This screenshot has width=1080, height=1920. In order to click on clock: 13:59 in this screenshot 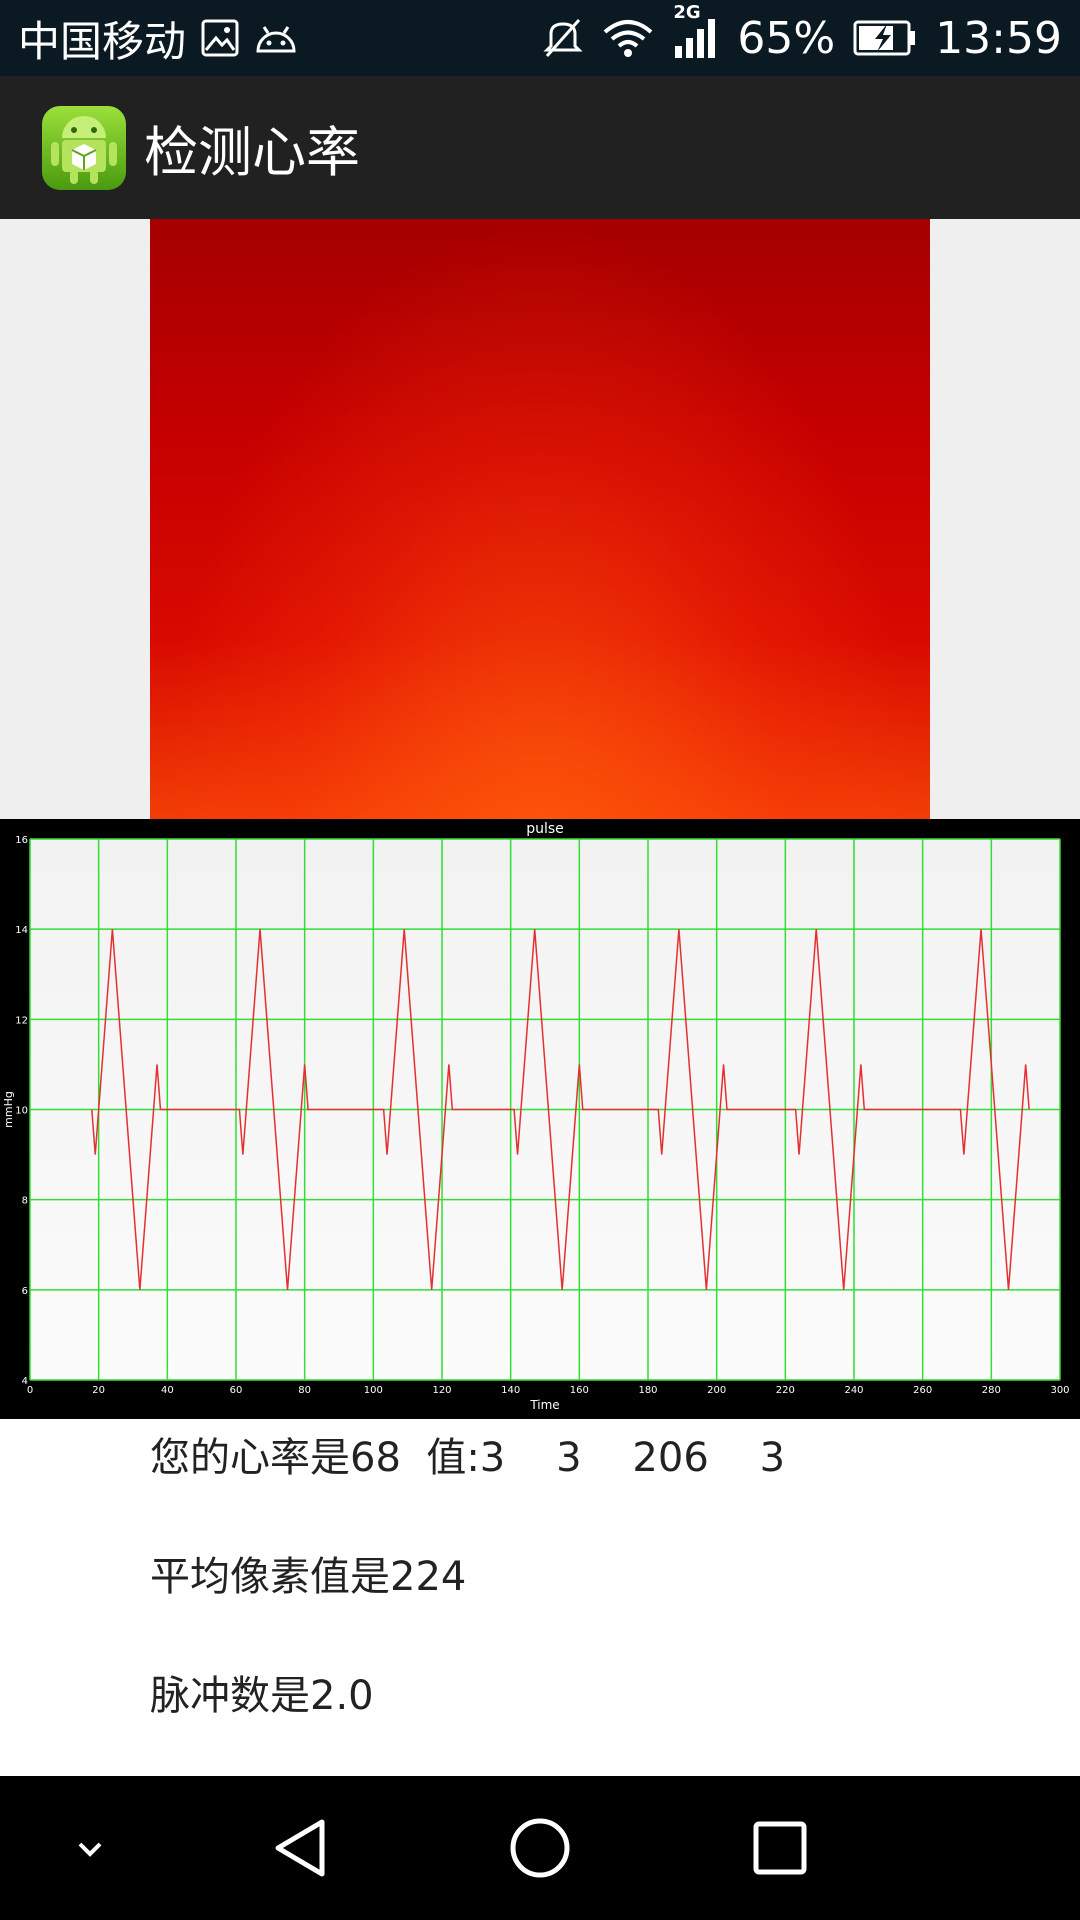, I will do `click(998, 38)`.